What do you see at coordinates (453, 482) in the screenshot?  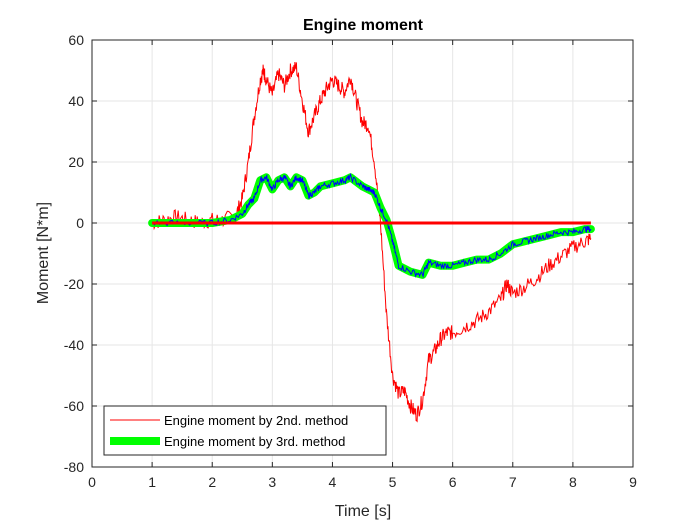 I see `x-tick-label: 6` at bounding box center [453, 482].